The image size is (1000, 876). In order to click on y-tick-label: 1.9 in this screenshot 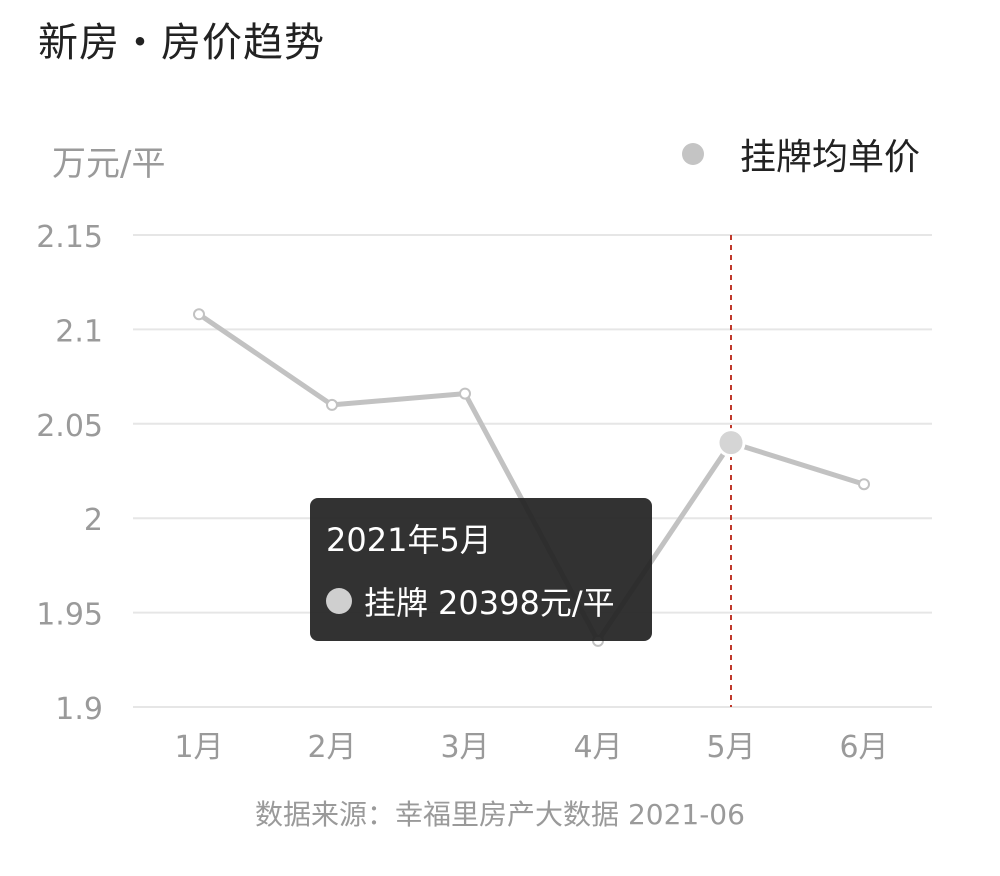, I will do `click(79, 709)`.